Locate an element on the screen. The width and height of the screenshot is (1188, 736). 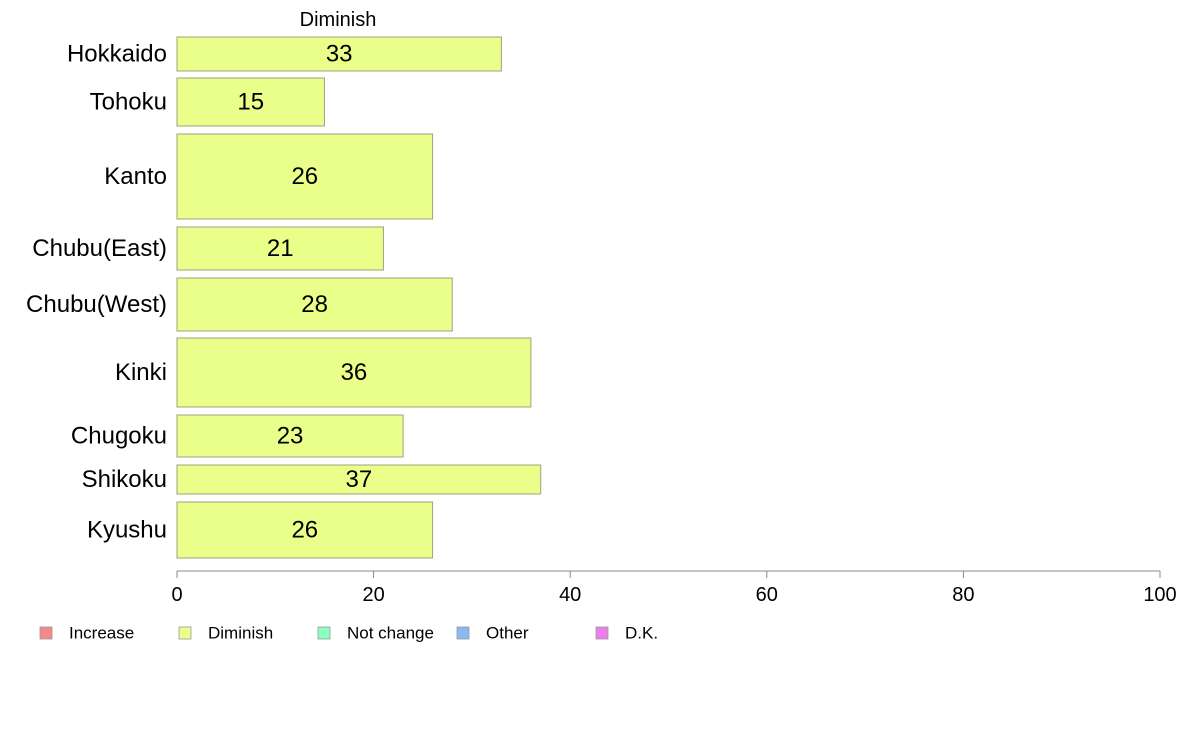
bar-chugoku is located at coordinates (290, 436).